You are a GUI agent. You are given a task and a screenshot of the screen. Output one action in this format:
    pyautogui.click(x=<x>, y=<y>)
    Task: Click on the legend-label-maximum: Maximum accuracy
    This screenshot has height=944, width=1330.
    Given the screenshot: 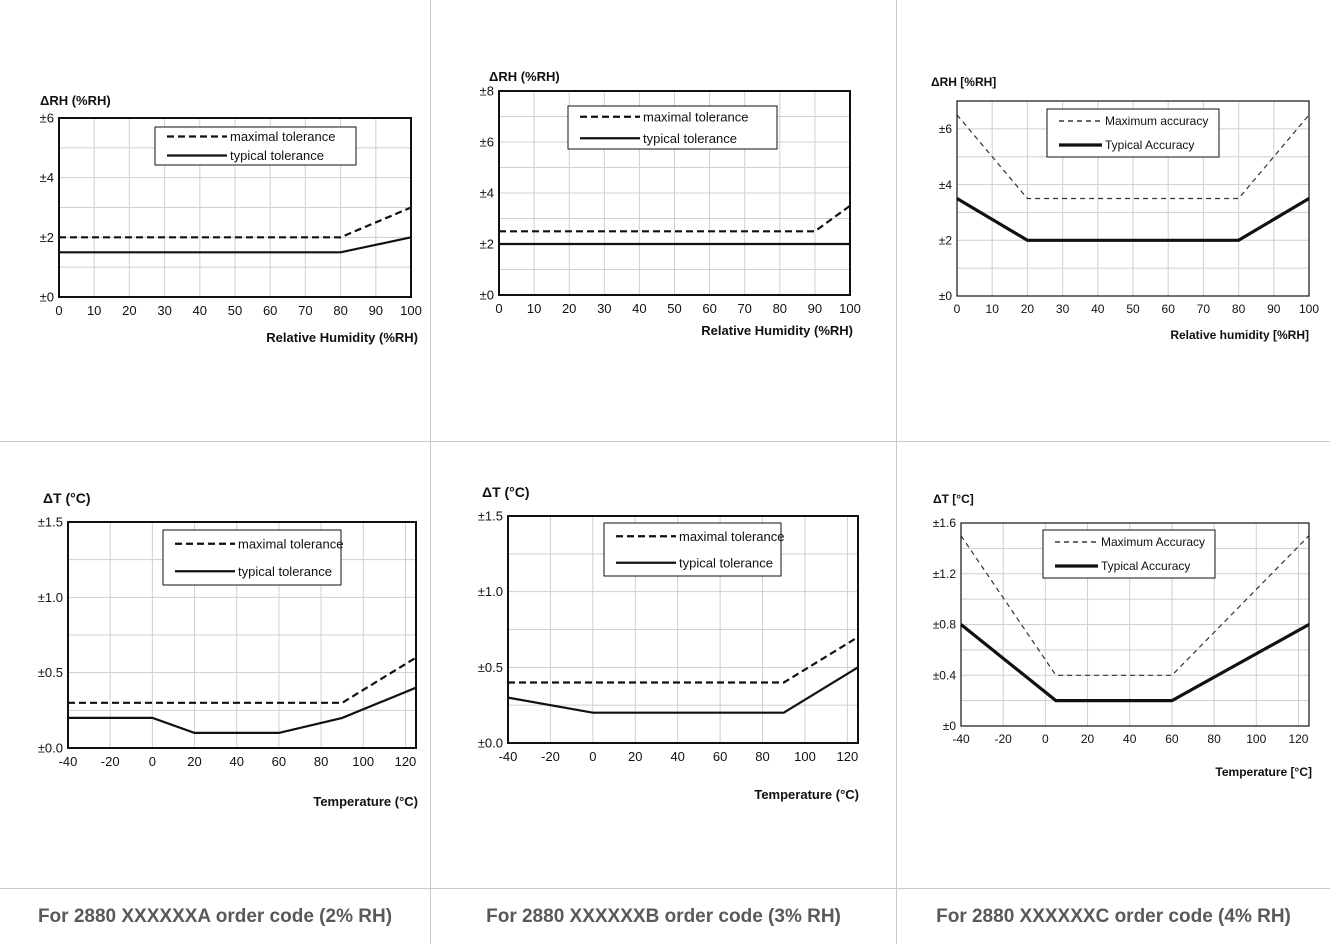 What is the action you would take?
    pyautogui.click(x=1156, y=121)
    